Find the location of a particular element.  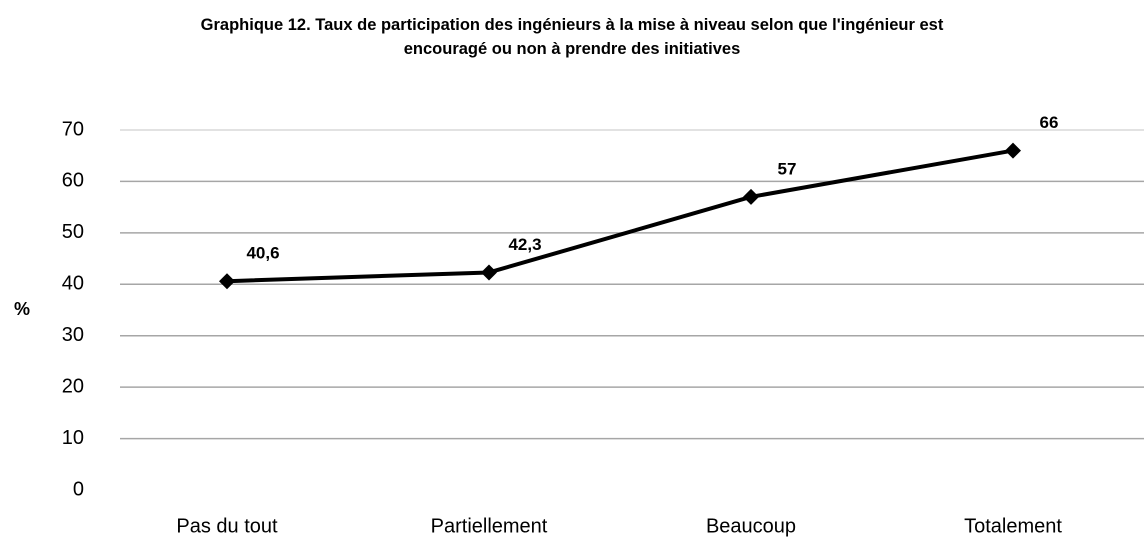

y-axis-label: % is located at coordinates (22, 309).